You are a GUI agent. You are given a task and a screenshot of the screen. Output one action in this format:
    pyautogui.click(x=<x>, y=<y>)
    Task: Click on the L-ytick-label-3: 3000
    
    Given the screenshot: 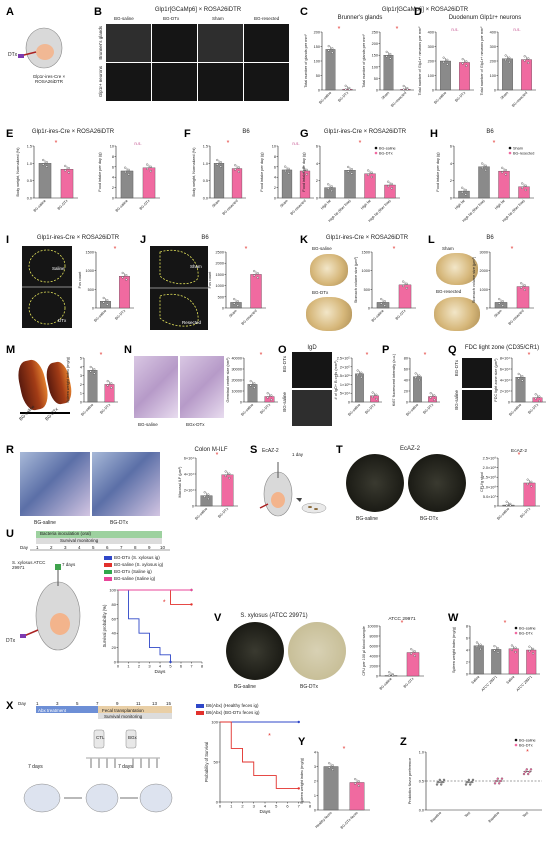 What is the action you would take?
    pyautogui.click(x=484, y=253)
    